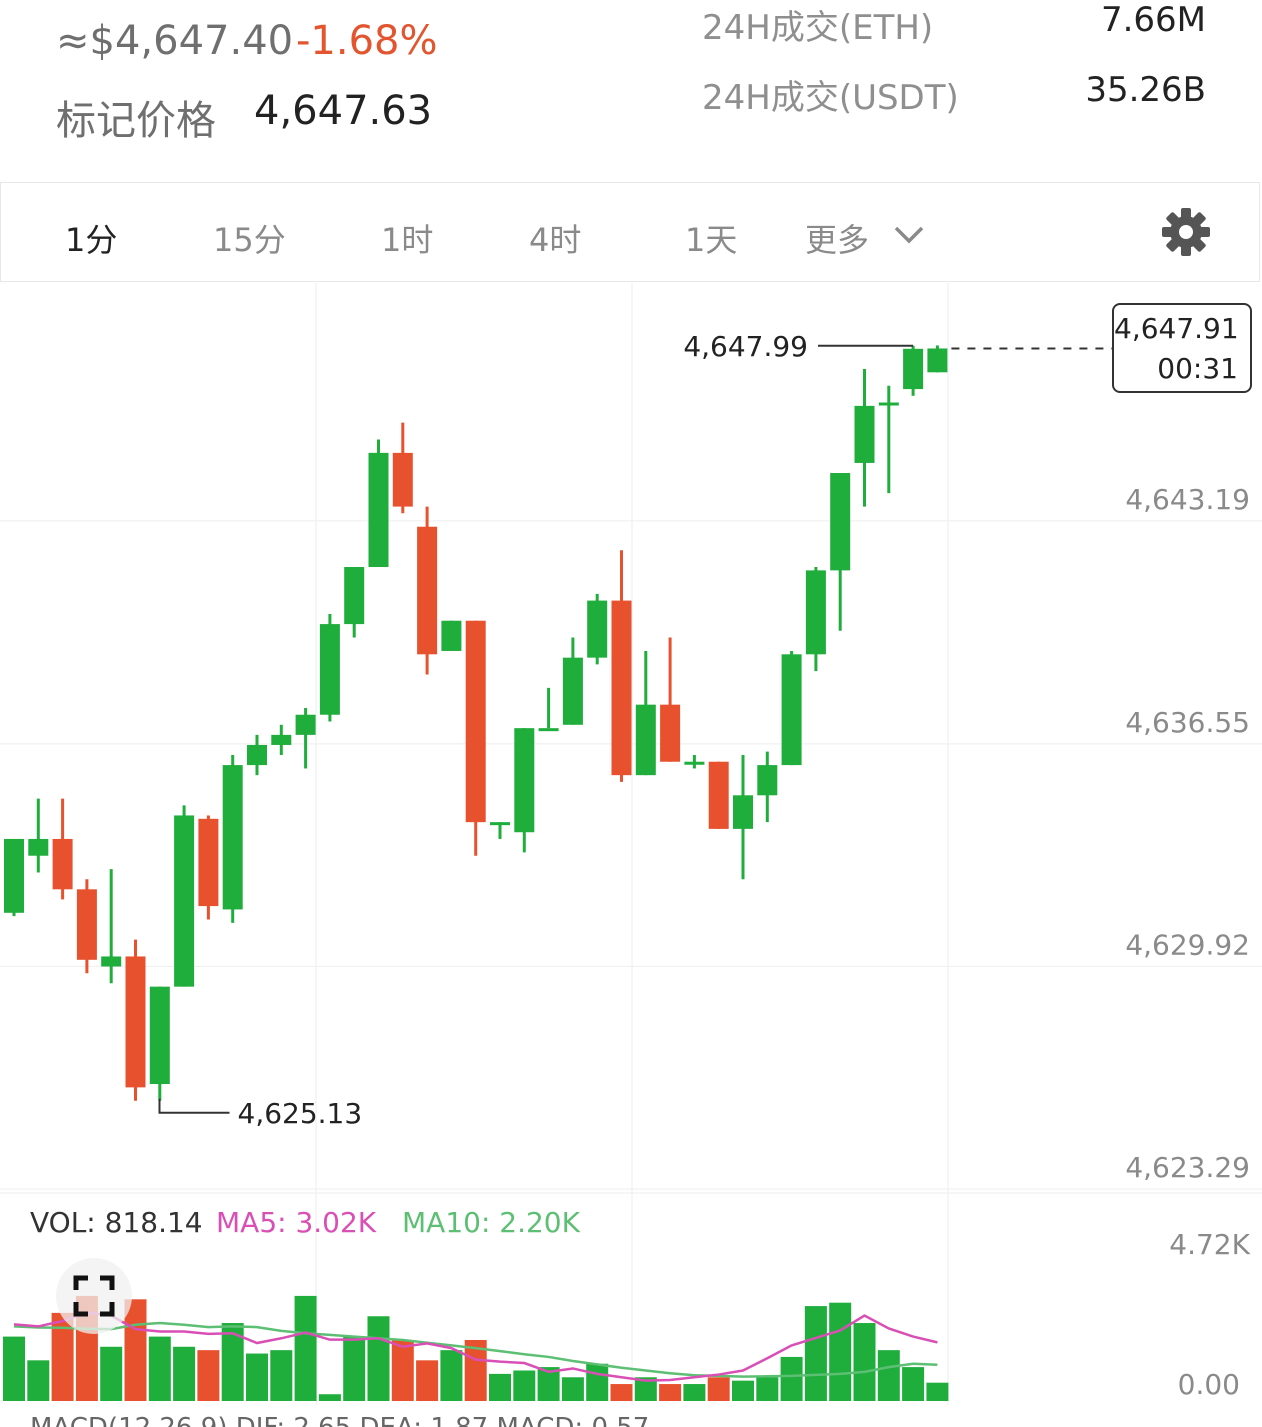 This screenshot has height=1427, width=1262. Describe the element at coordinates (1187, 1167) in the screenshot. I see `price-tick-label: 4,623.29` at that location.